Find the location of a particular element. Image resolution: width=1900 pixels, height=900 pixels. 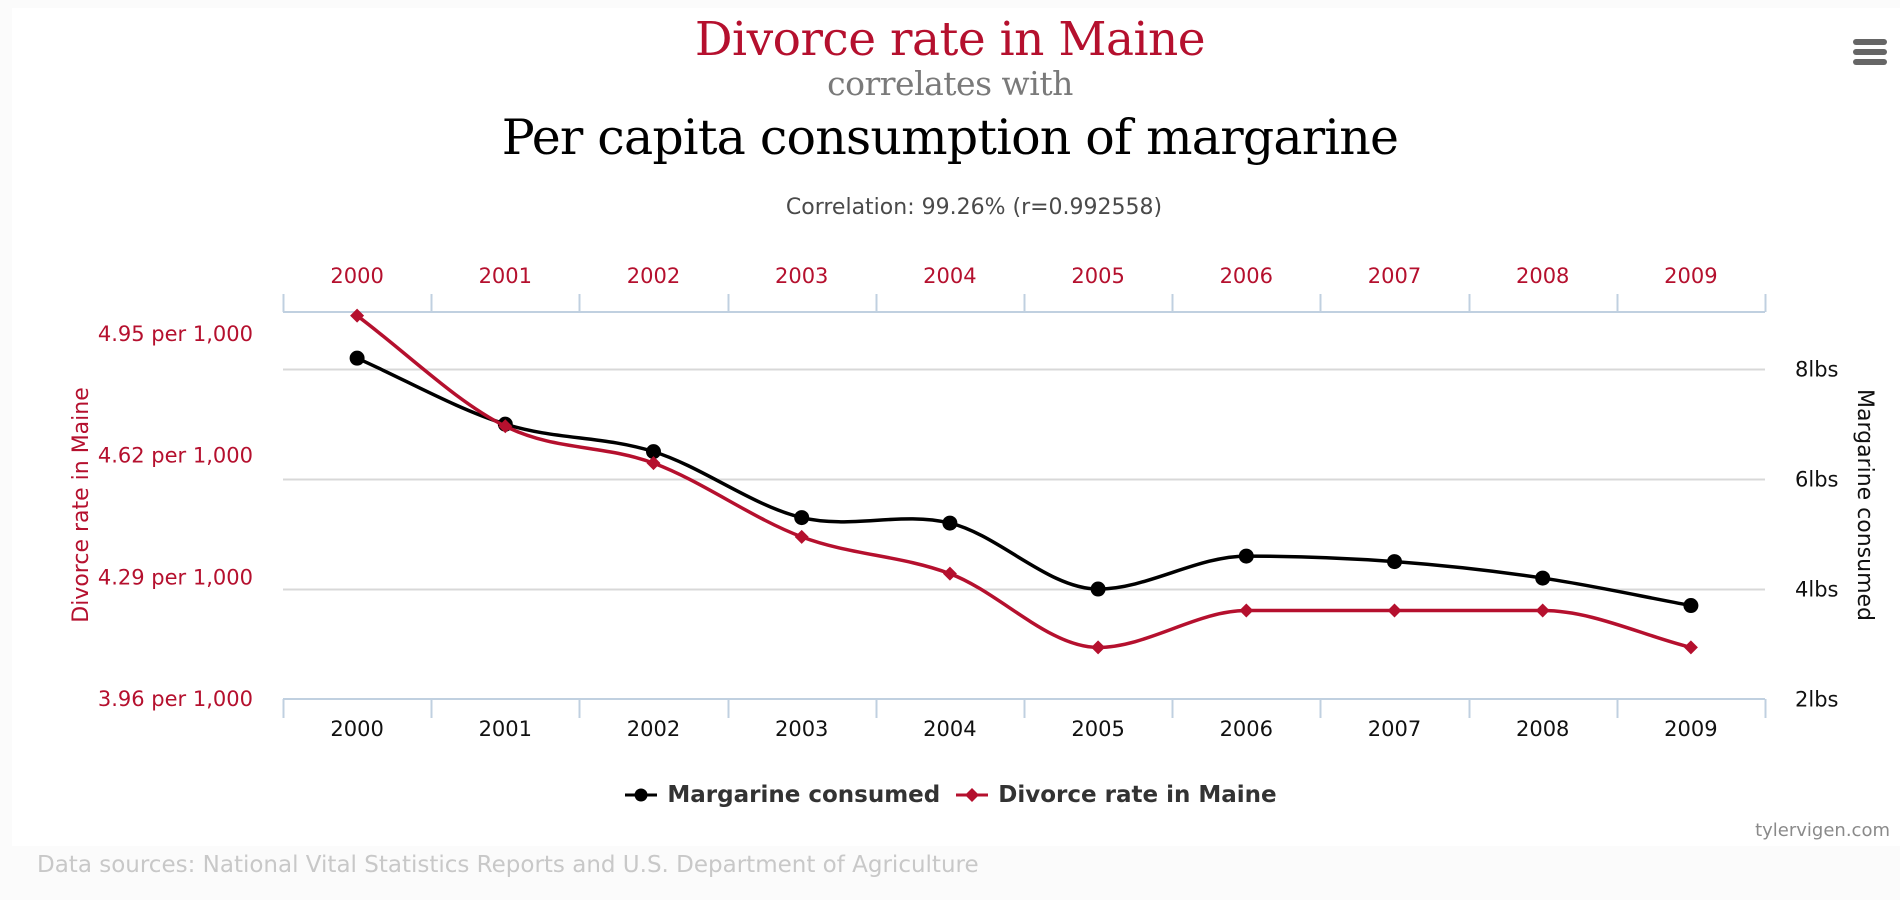

top-x-axis-label: 2004 is located at coordinates (949, 276).